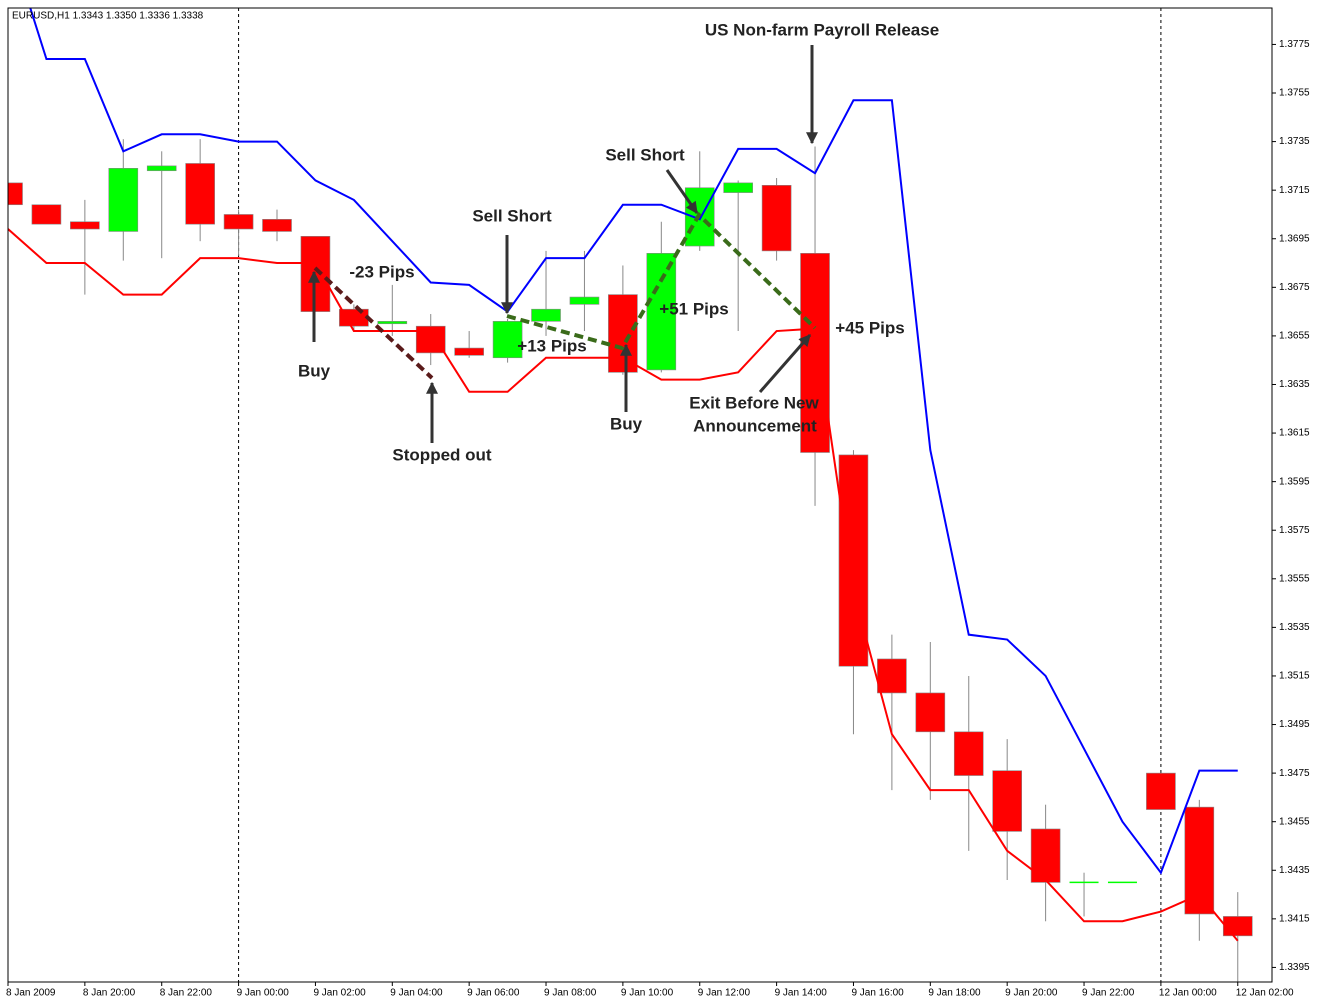  I want to click on y-tick-label: 1.3675, so click(1294, 287).